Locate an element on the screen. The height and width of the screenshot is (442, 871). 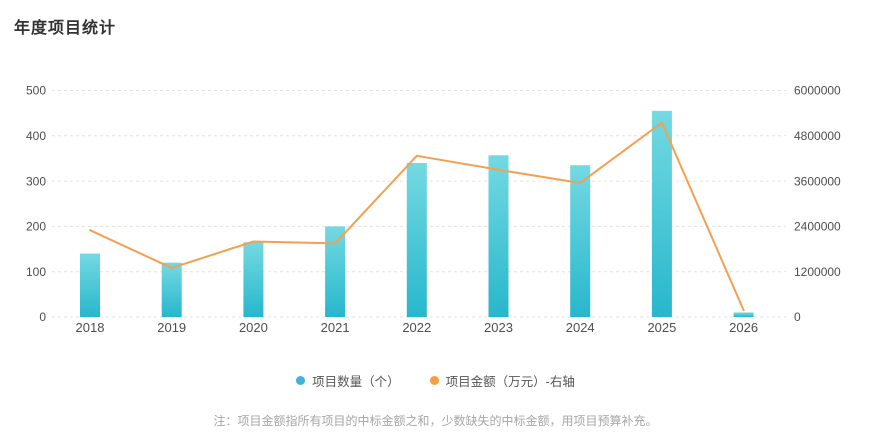
x-axis-label-2024: 2024 is located at coordinates (580, 327).